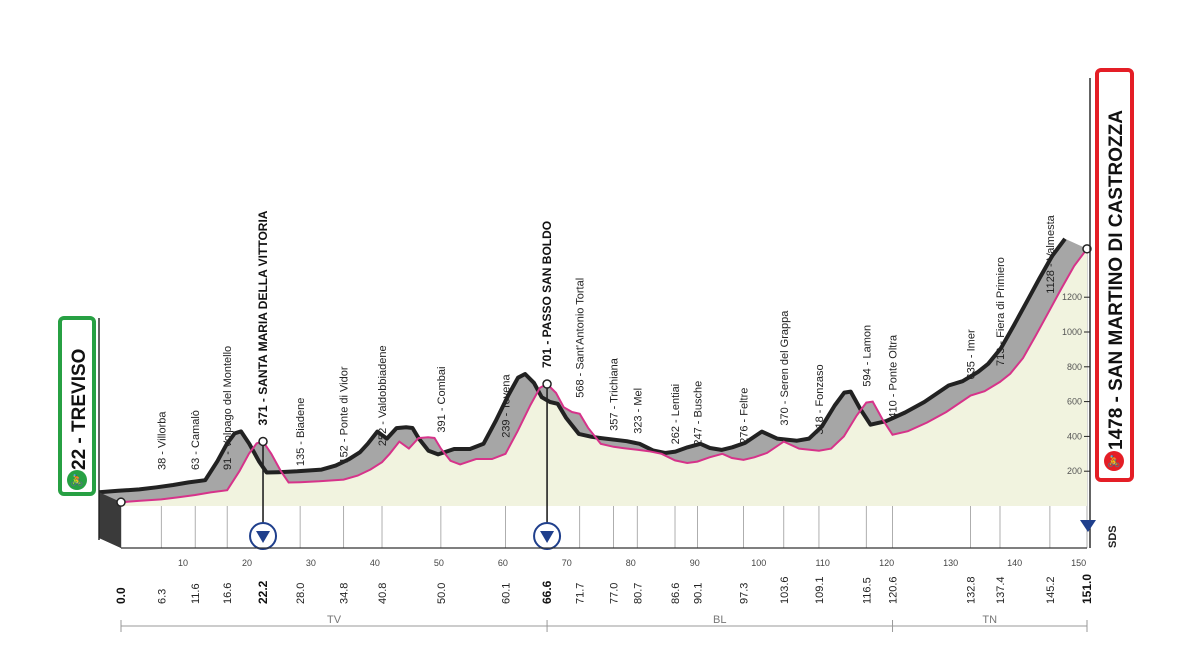 Image resolution: width=1200 pixels, height=660 pixels. I want to click on x-tick-label: 120, so click(886, 563).